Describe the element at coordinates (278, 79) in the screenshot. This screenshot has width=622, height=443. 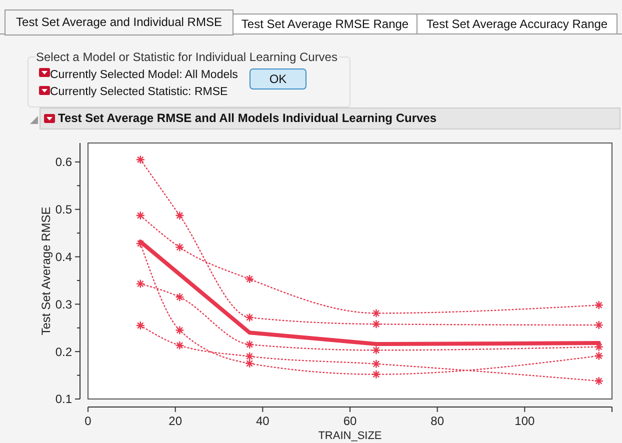
I see `text: OK` at that location.